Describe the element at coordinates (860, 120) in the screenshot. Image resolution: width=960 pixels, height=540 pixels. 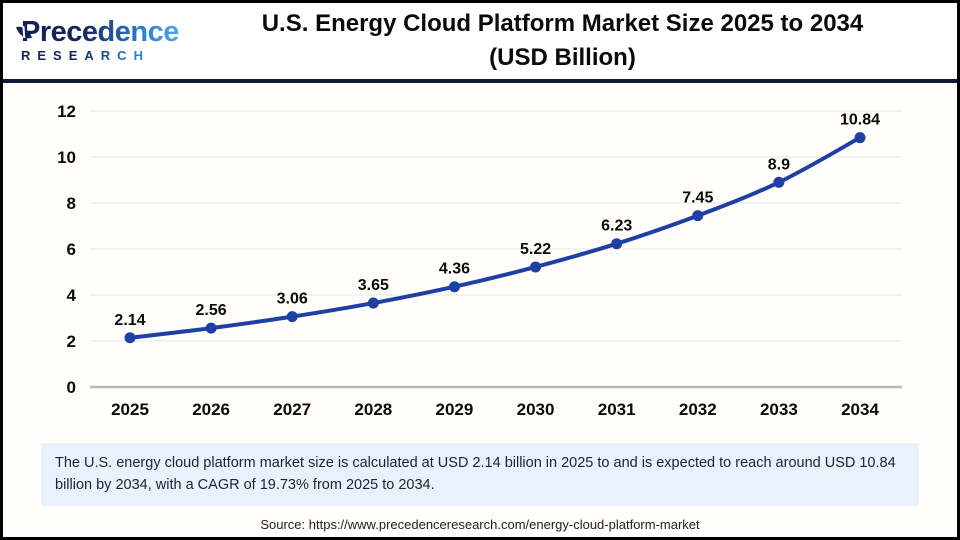
I see `data-label-2034: 10.84` at that location.